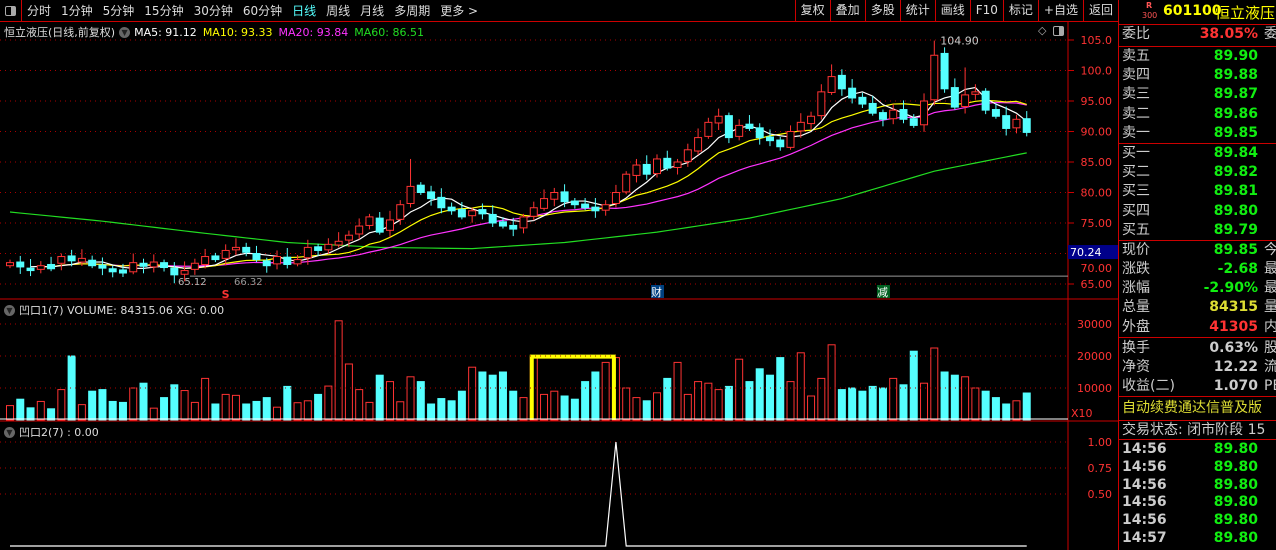  What do you see at coordinates (165, 32) in the screenshot?
I see `ma-legend-item: MA5: 91.12` at bounding box center [165, 32].